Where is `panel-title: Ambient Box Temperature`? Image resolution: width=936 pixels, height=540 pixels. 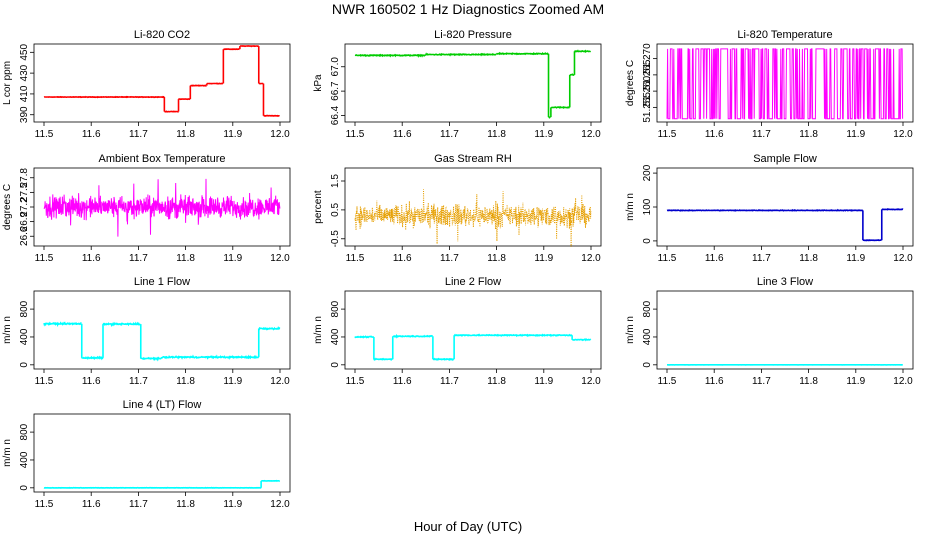
panel-title: Ambient Box Temperature is located at coordinates (162, 159).